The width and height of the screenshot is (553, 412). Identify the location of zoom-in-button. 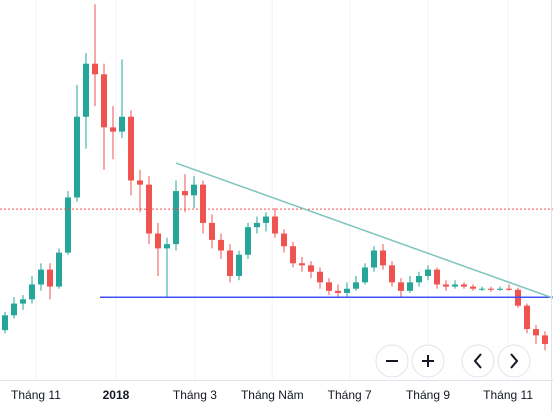
(428, 361).